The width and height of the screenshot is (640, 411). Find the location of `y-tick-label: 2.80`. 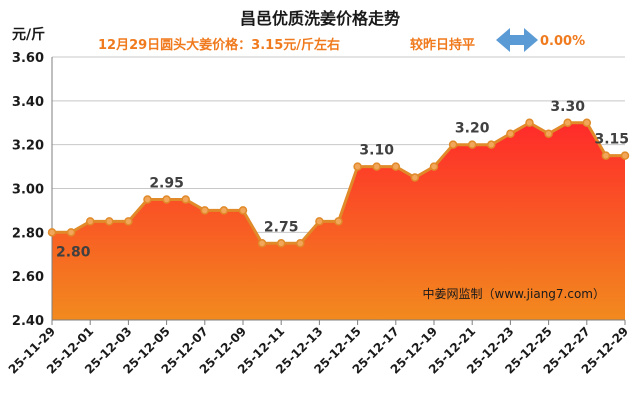

y-tick-label: 2.80 is located at coordinates (28, 233).